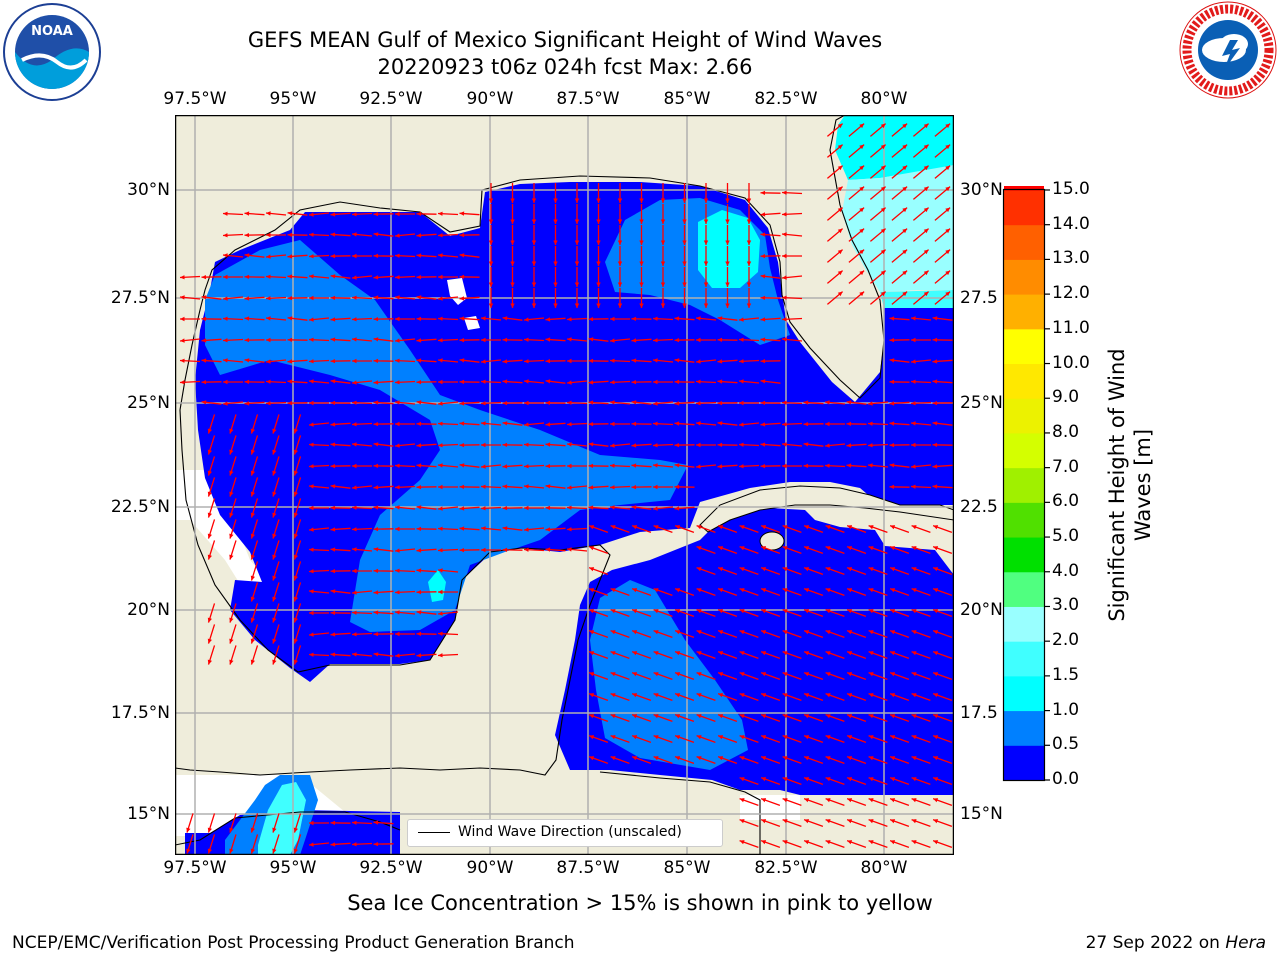 The height and width of the screenshot is (960, 1280). What do you see at coordinates (437, 586) in the screenshot?
I see `ocean-high-region` at bounding box center [437, 586].